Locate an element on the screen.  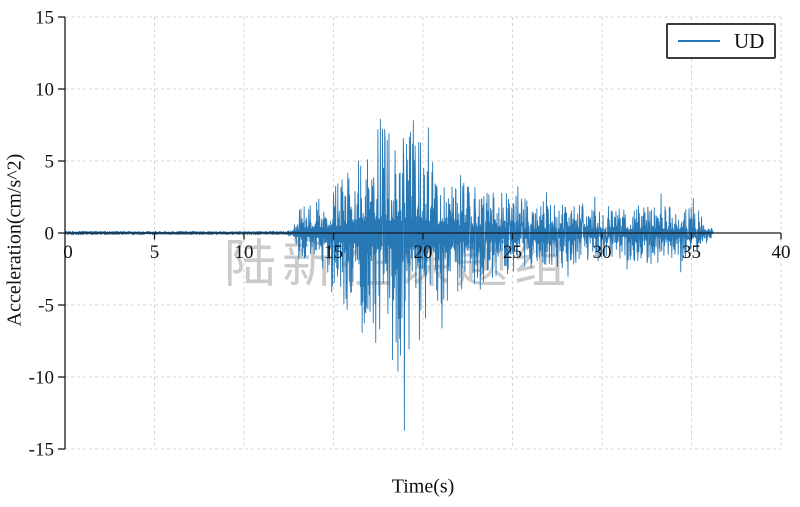
x-tick-label: 5 is located at coordinates (155, 252).